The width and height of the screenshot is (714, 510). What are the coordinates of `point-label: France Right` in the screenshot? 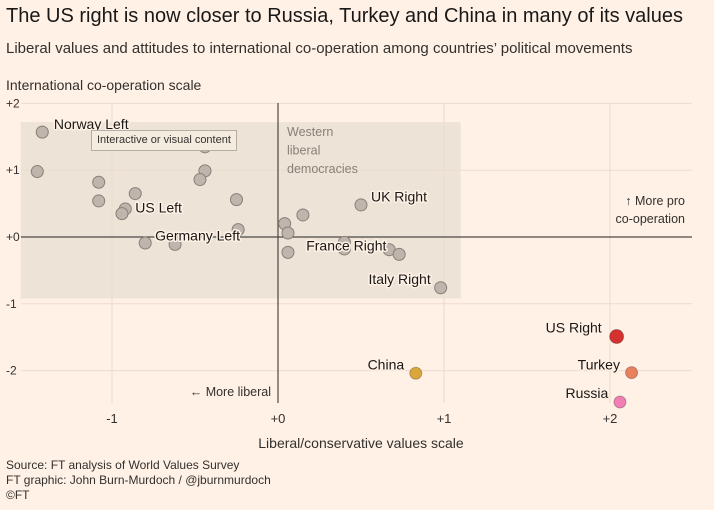 It's located at (346, 245).